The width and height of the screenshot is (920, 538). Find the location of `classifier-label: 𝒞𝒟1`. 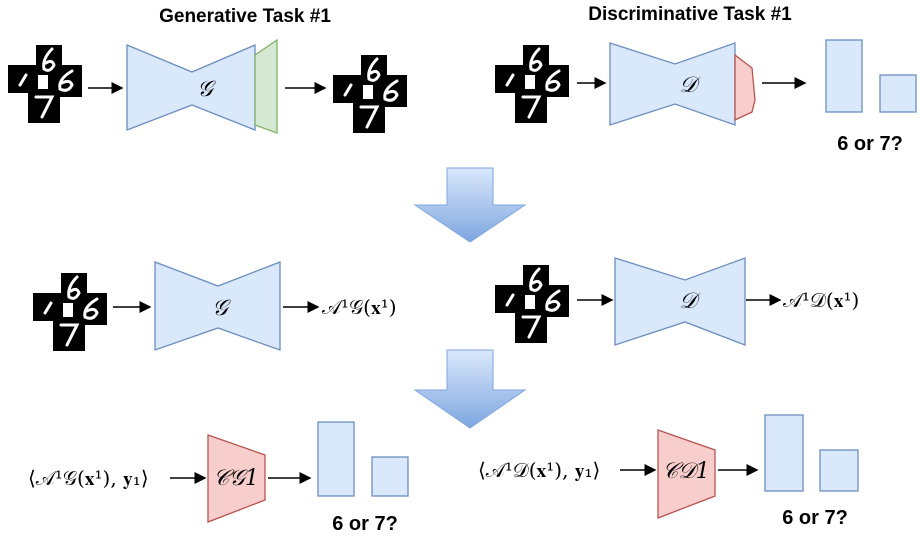

classifier-label: 𝒞𝒟1 is located at coordinates (686, 471).